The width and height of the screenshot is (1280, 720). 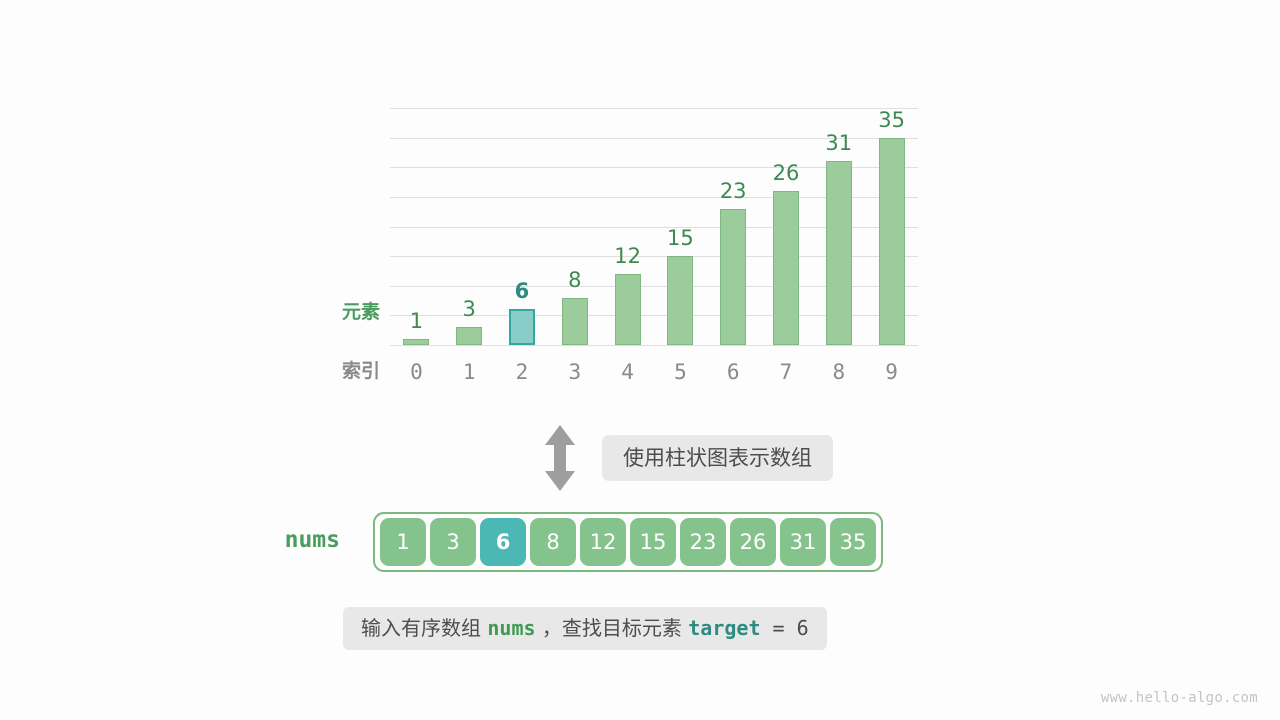 I want to click on bar-slot: 26, so click(x=786, y=226).